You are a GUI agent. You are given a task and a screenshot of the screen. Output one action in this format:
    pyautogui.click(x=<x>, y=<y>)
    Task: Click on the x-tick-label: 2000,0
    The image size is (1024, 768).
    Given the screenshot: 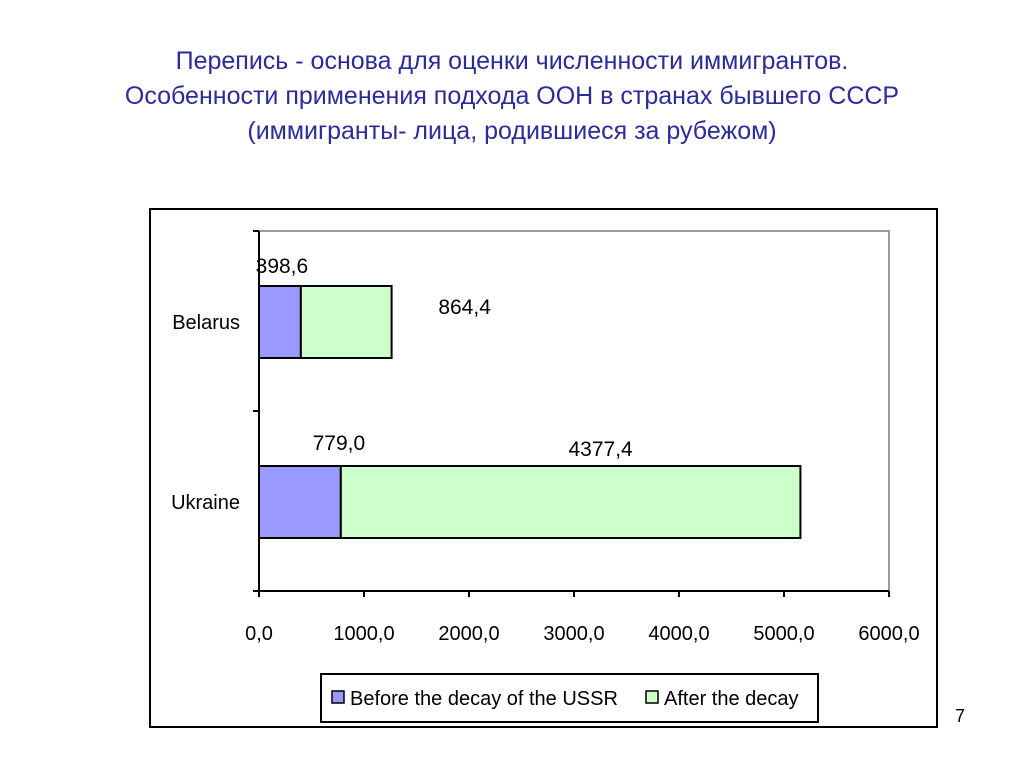 What is the action you would take?
    pyautogui.click(x=468, y=634)
    